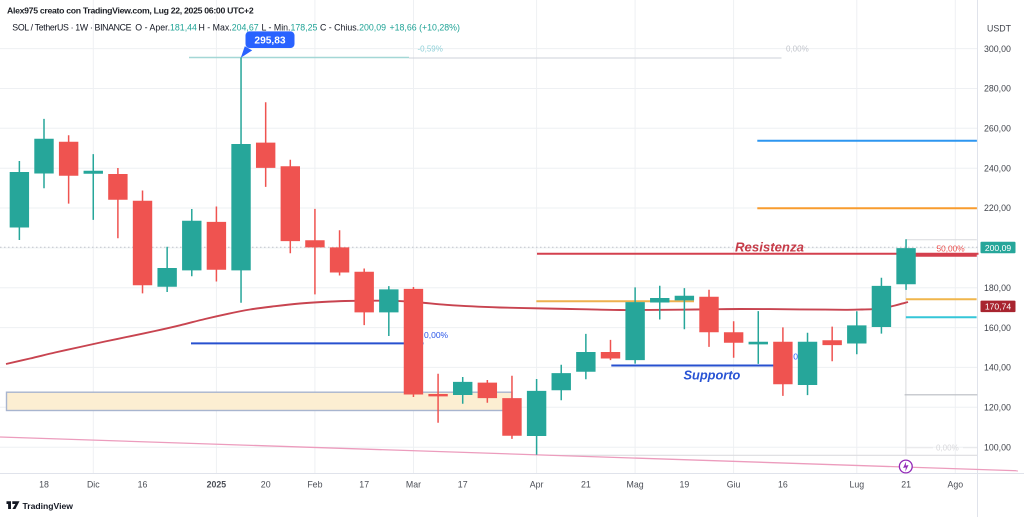  Describe the element at coordinates (217, 485) in the screenshot. I see `svg-text: 2025` at that location.